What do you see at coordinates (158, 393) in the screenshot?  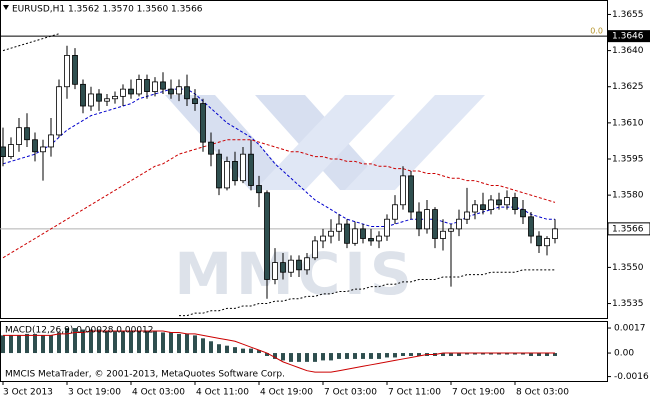 I see `x-tick-label: 4 Oct 03:00` at bounding box center [158, 393].